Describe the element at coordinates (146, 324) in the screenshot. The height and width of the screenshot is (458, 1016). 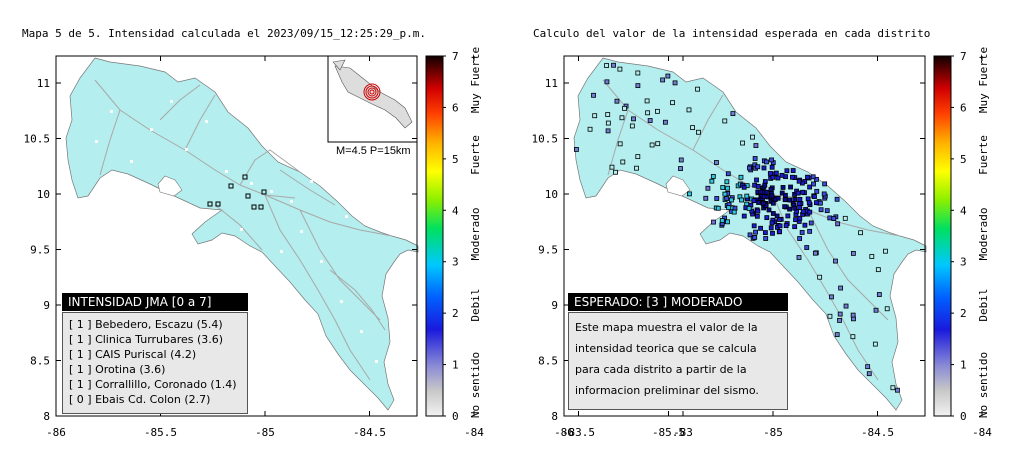
I see `legend-item: [ 1 ] Bebedero, Escazu (5.4)` at that location.